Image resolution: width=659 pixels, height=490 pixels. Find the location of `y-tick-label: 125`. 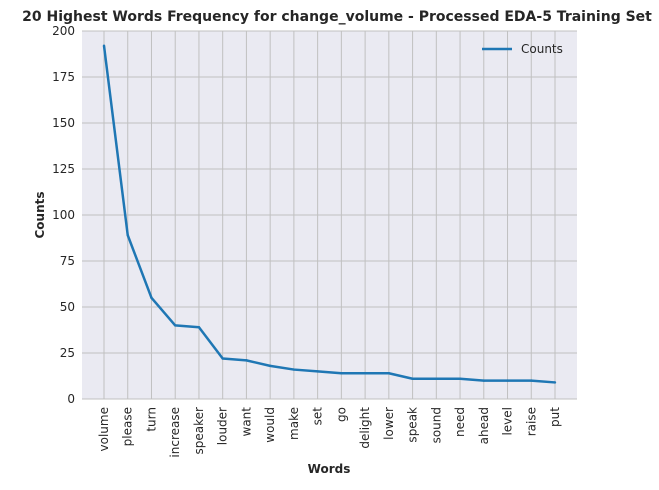

y-tick-label: 125 is located at coordinates (63, 169).